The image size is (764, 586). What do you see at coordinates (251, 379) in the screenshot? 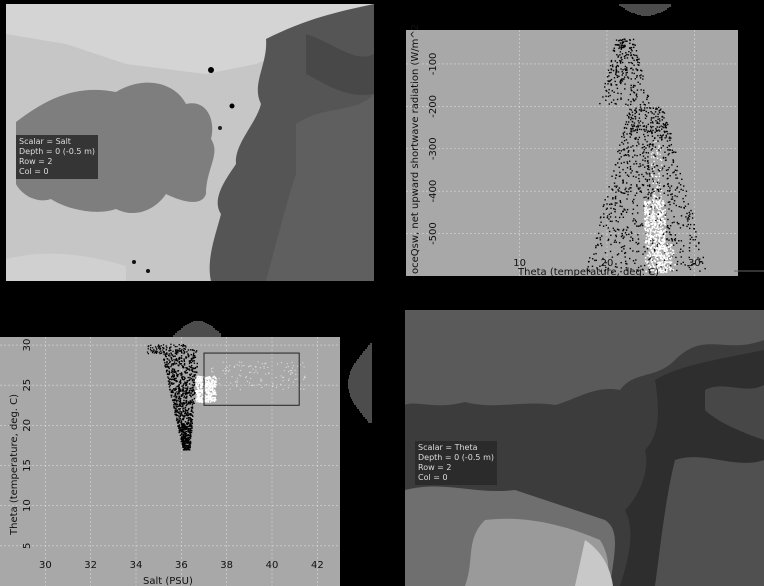
I see `selection-box` at bounding box center [251, 379].